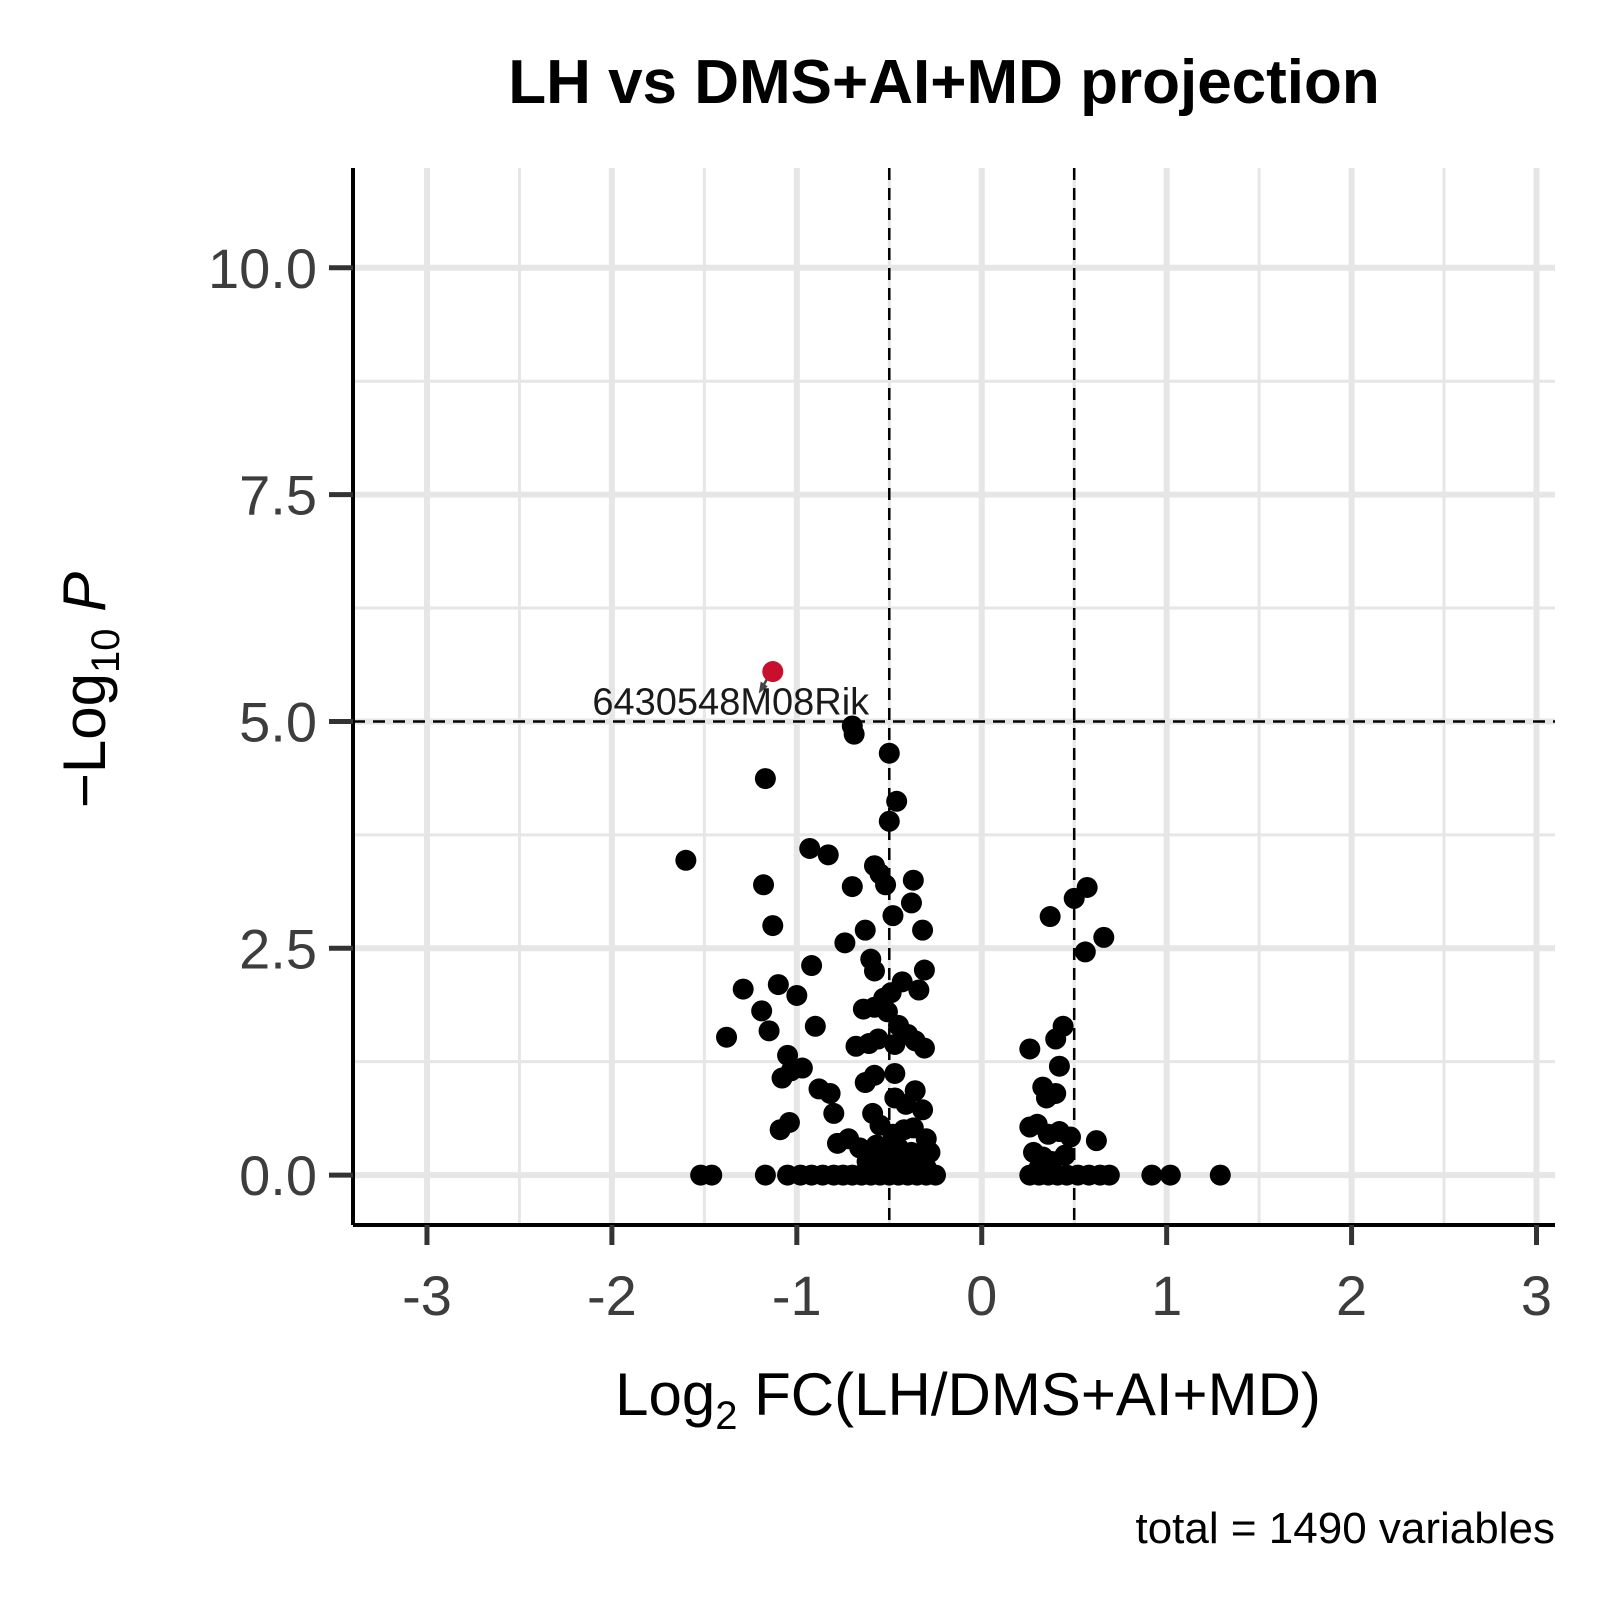  I want to click on x-tick-label: 2, so click(1351, 1295).